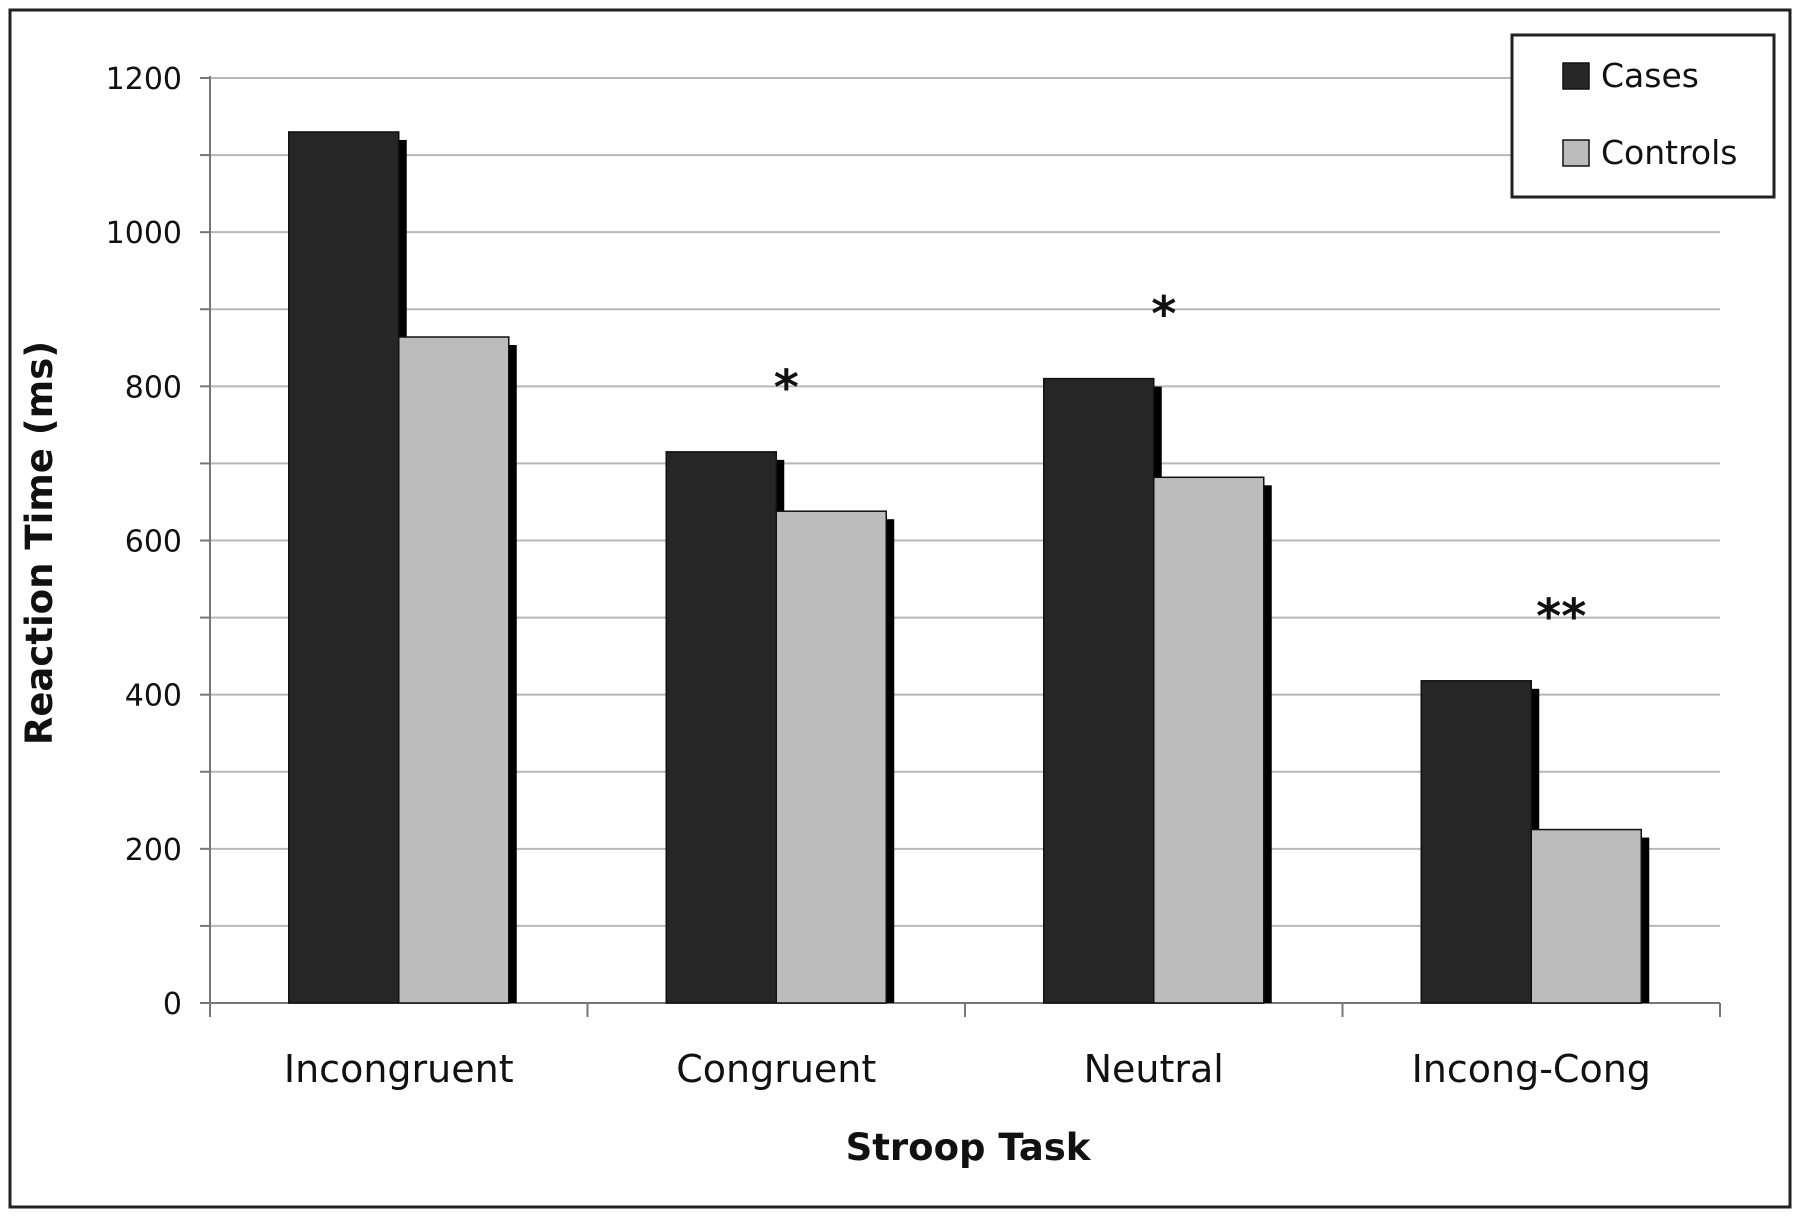  What do you see at coordinates (153, 850) in the screenshot?
I see `y-tick-label: 200` at bounding box center [153, 850].